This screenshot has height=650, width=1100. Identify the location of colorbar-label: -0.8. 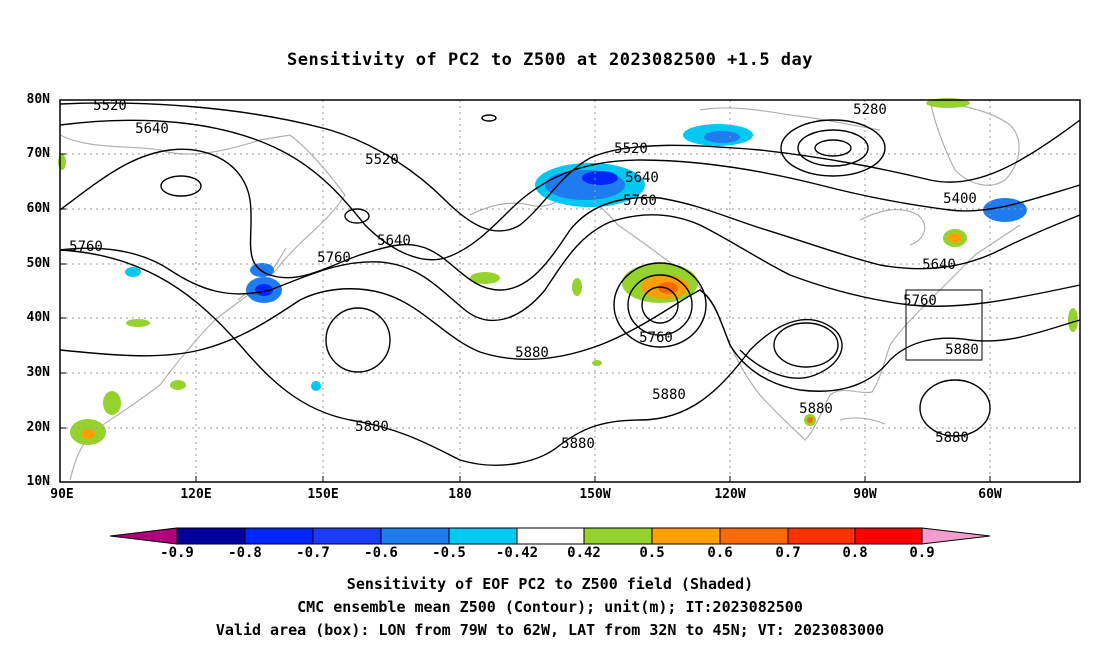
(245, 553).